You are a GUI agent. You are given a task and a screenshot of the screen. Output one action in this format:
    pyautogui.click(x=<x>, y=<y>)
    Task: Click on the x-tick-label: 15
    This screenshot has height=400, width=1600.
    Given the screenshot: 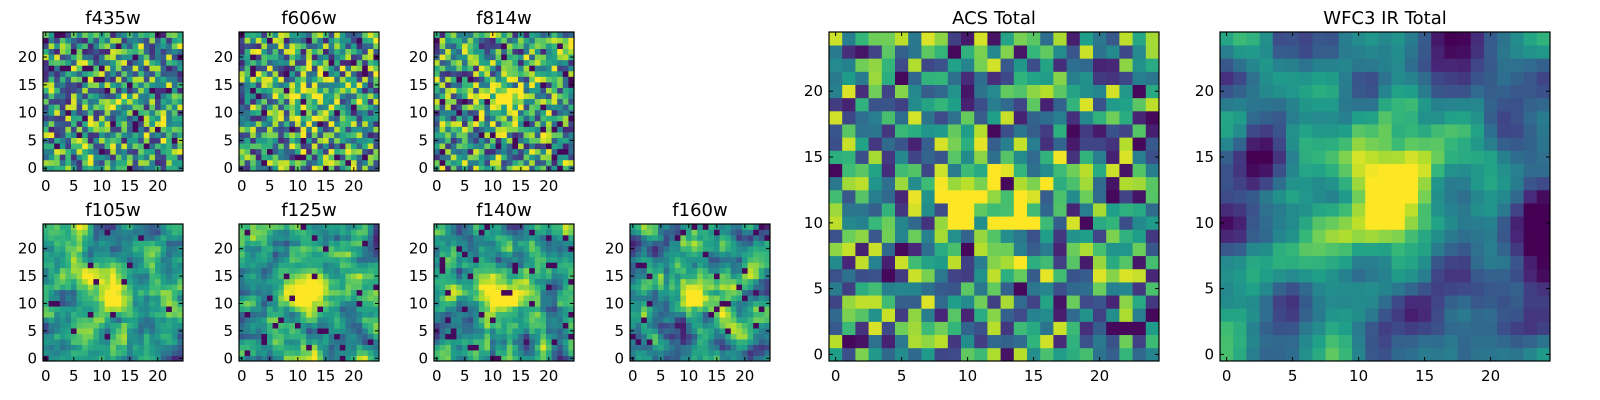 What is the action you would take?
    pyautogui.click(x=325, y=186)
    